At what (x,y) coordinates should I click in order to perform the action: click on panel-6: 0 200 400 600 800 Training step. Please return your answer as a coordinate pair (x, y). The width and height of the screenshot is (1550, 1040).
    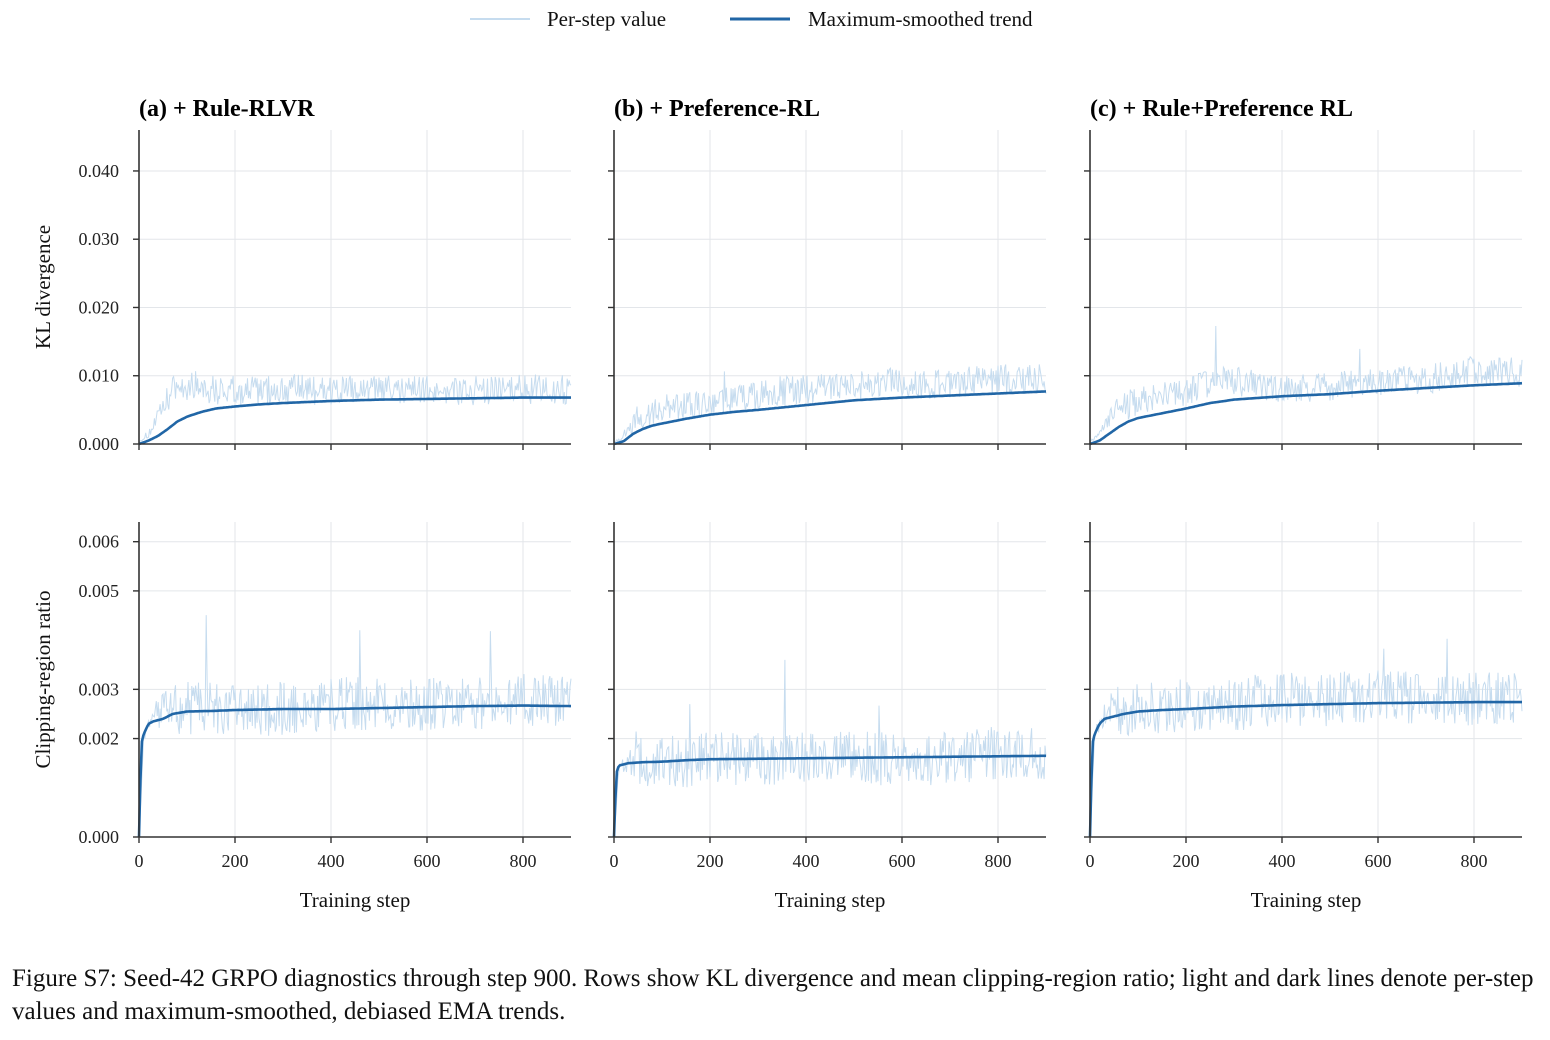
    Looking at the image, I should click on (1303, 717).